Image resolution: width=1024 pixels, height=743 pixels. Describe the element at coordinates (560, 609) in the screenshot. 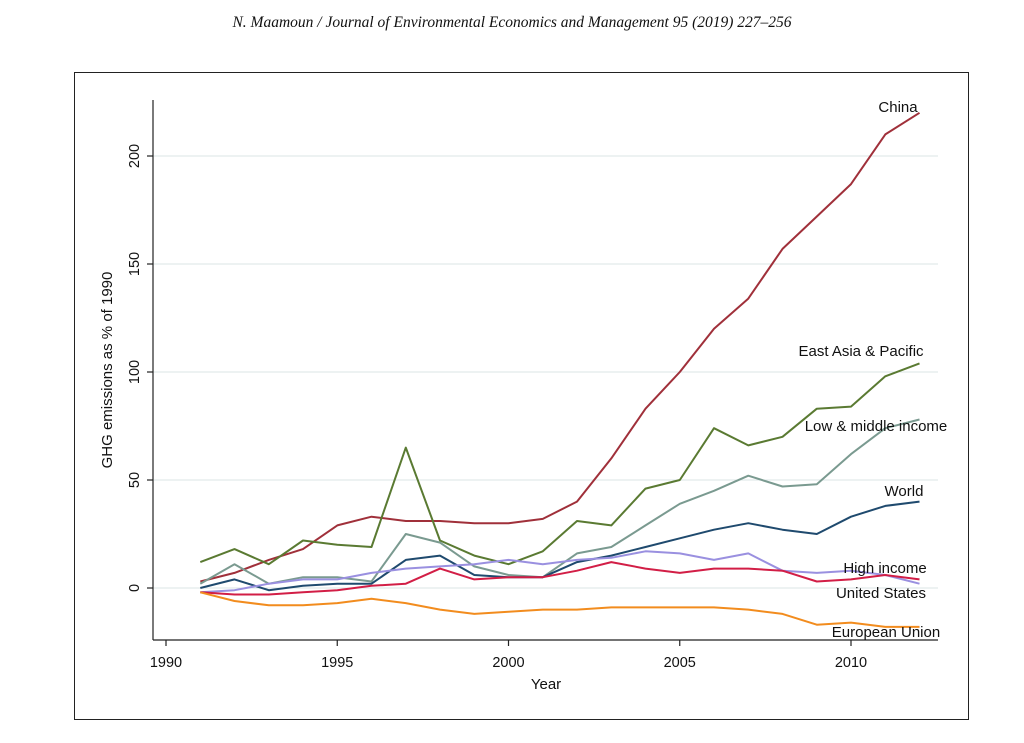

I see `series-line-european-union` at that location.